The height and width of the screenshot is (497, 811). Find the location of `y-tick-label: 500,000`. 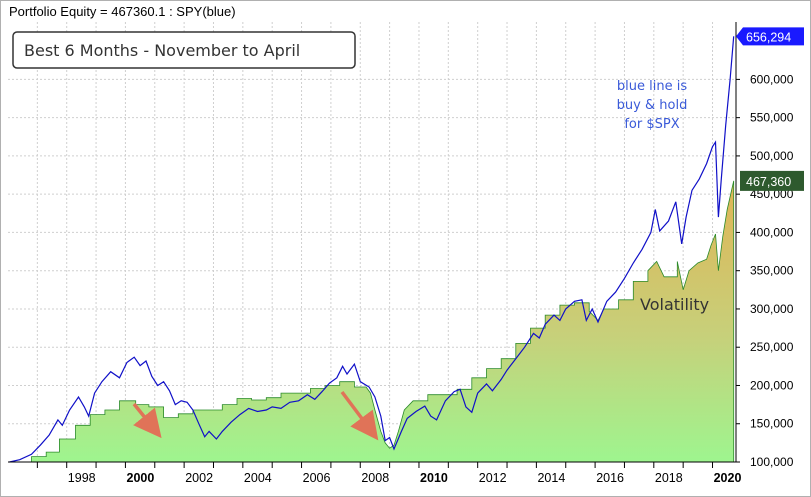

y-tick-label: 500,000 is located at coordinates (772, 156).